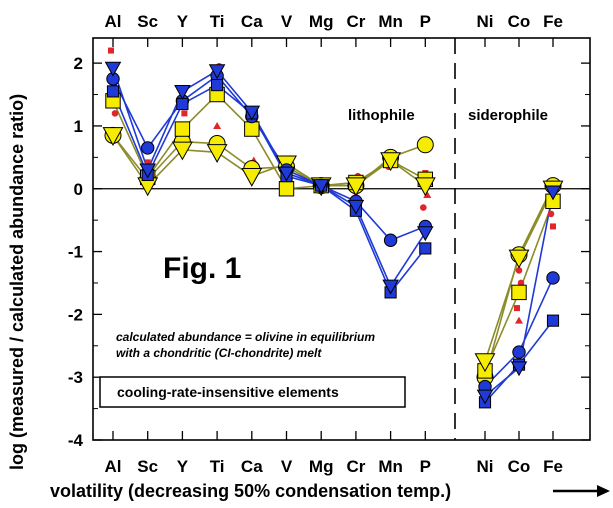 The height and width of the screenshot is (508, 613). I want to click on x-tick-label: Ca, so click(252, 466).